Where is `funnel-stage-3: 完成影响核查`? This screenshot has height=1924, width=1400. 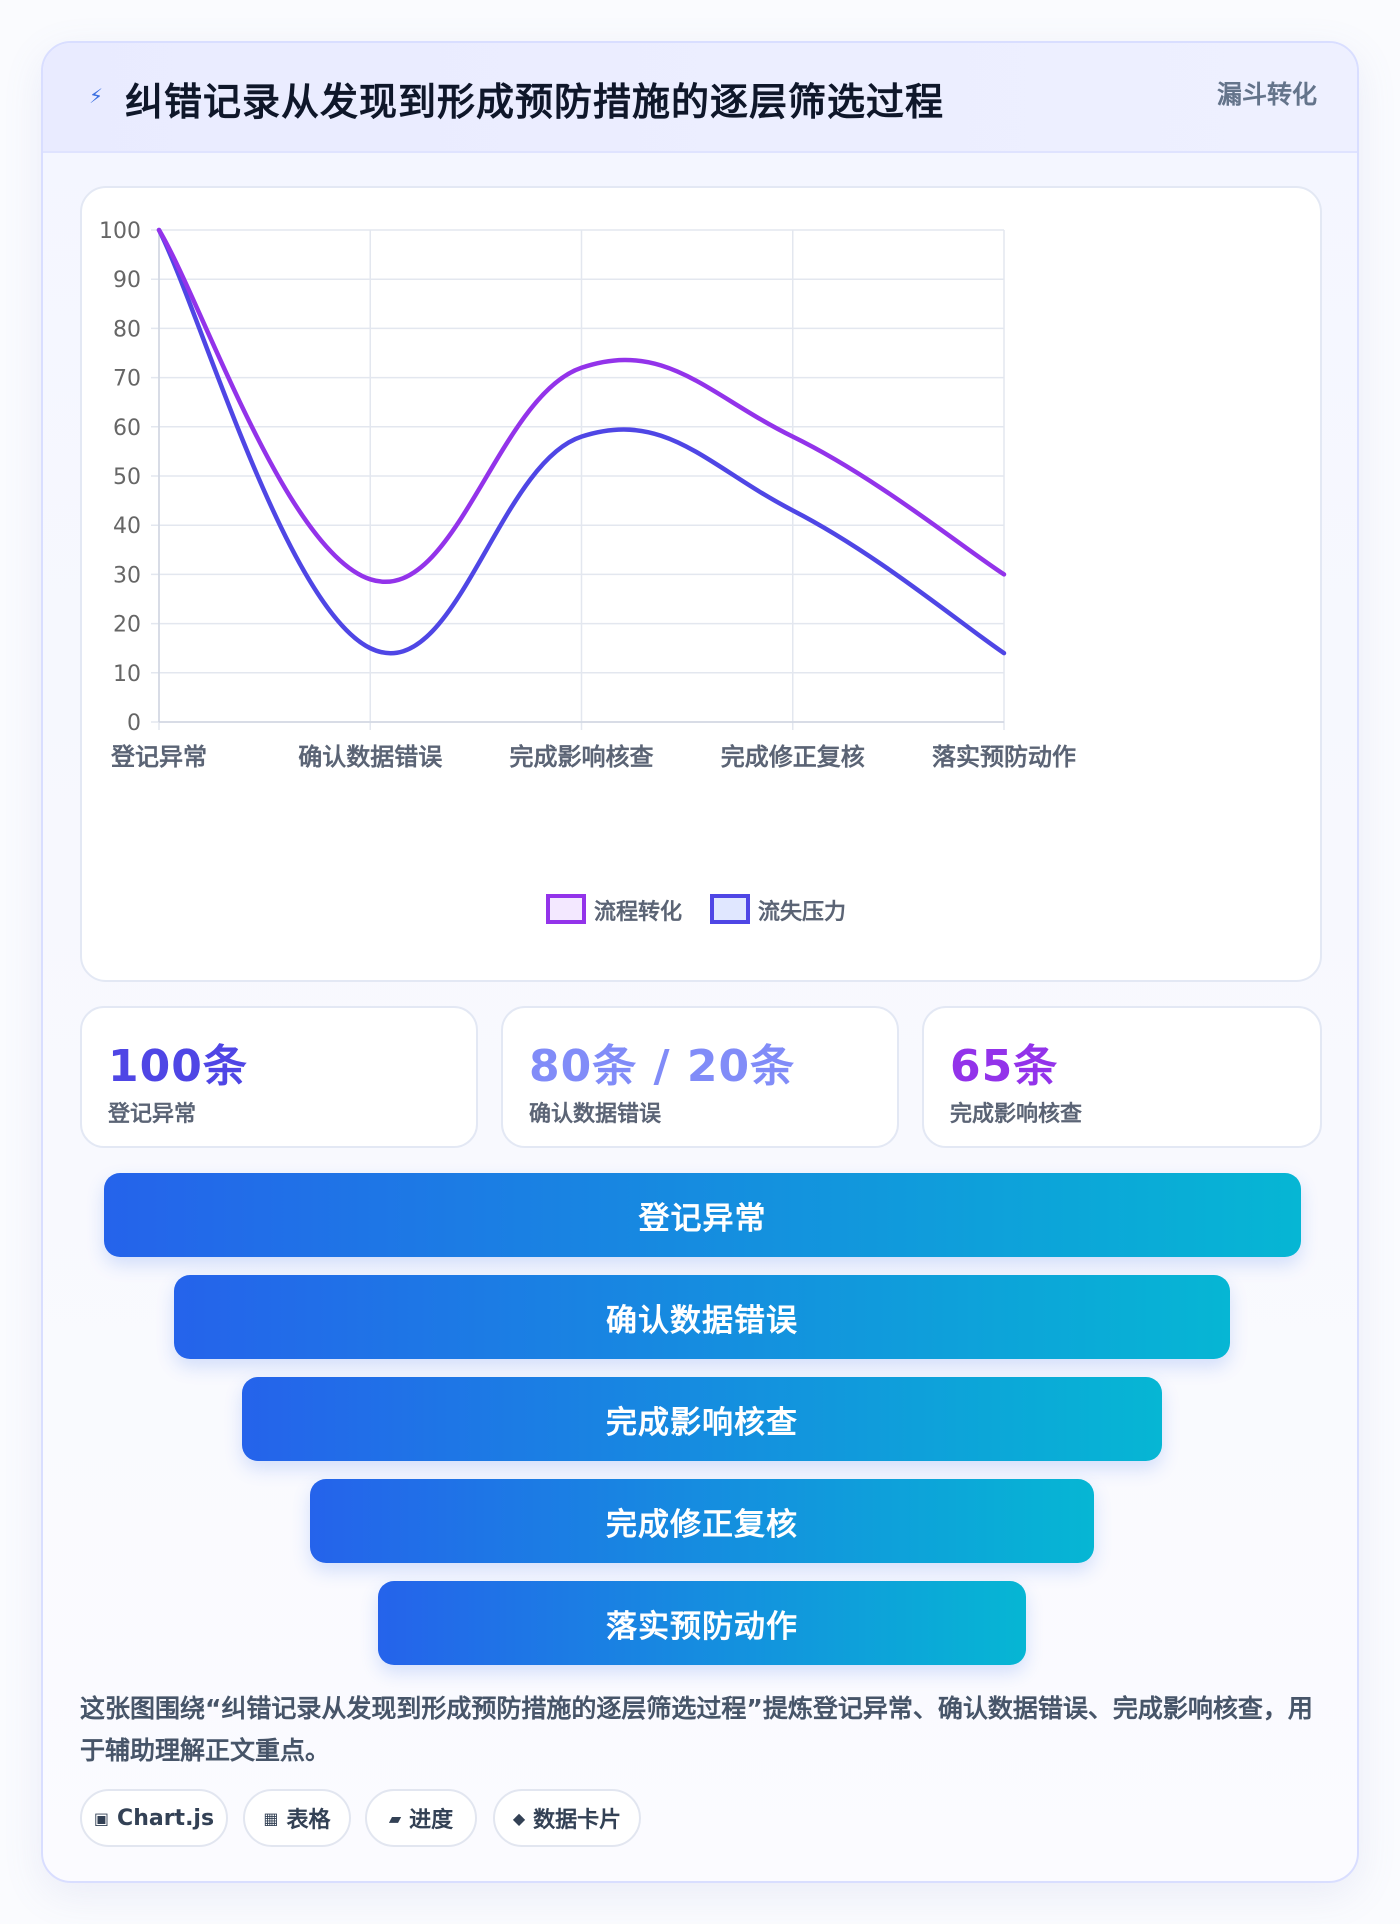
funnel-stage-3: 完成影响核查 is located at coordinates (702, 1419).